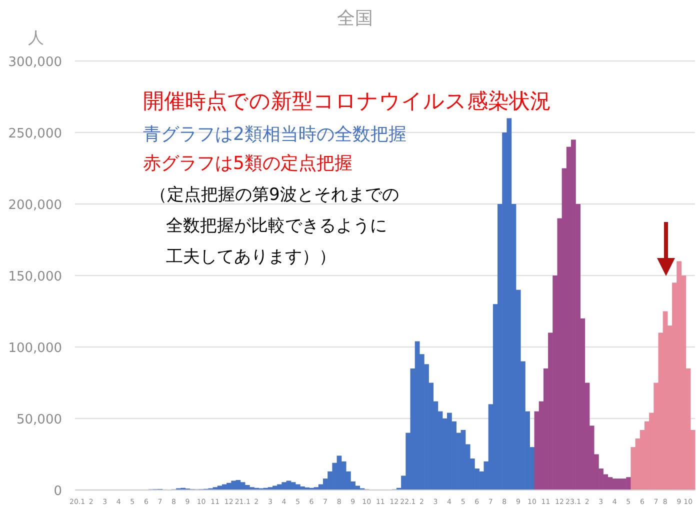 This screenshot has width=699, height=517. What do you see at coordinates (36, 37) in the screenshot?
I see `y-axis-title: 人` at bounding box center [36, 37].